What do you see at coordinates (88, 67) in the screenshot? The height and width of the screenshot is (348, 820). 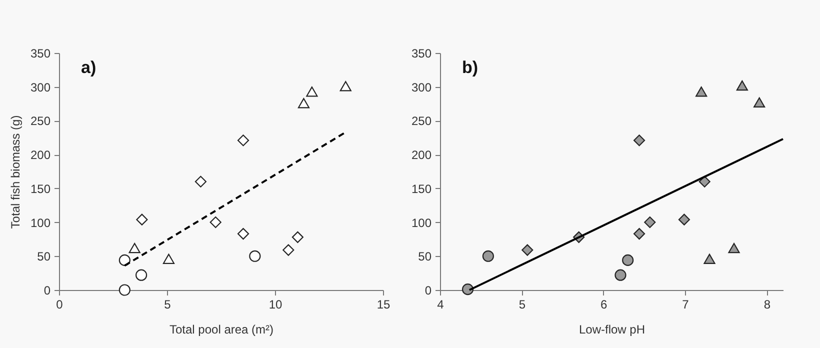 I see `chart-title: a)` at bounding box center [88, 67].